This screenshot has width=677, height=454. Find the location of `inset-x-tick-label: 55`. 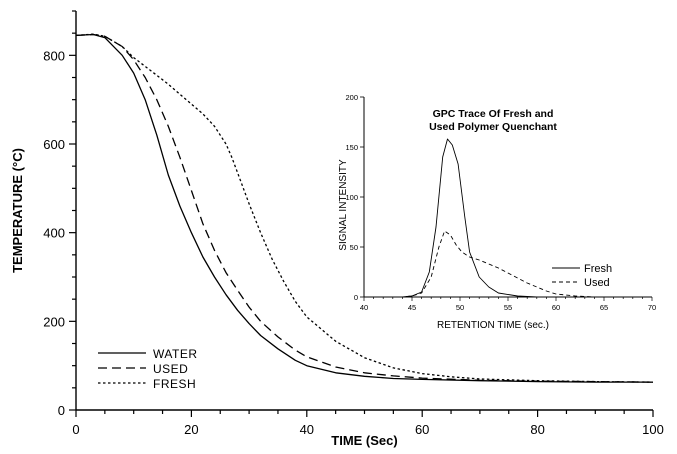

inset-x-tick-label: 55 is located at coordinates (508, 307).